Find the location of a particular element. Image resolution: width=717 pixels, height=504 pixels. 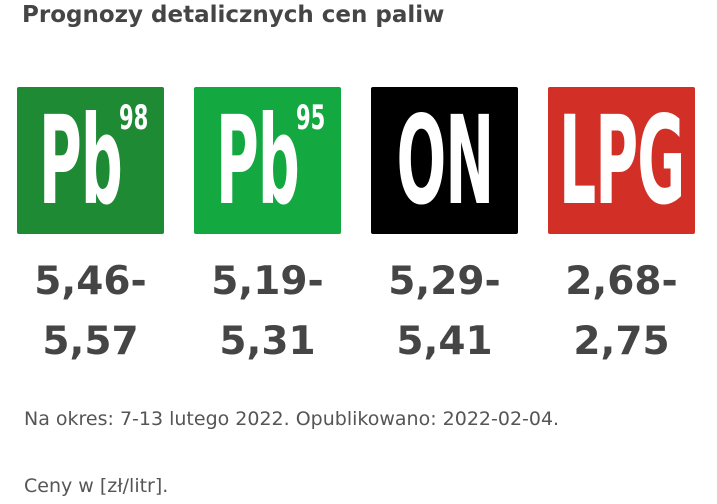

unit-note: Ceny w [zł/litr]. is located at coordinates (96, 486).